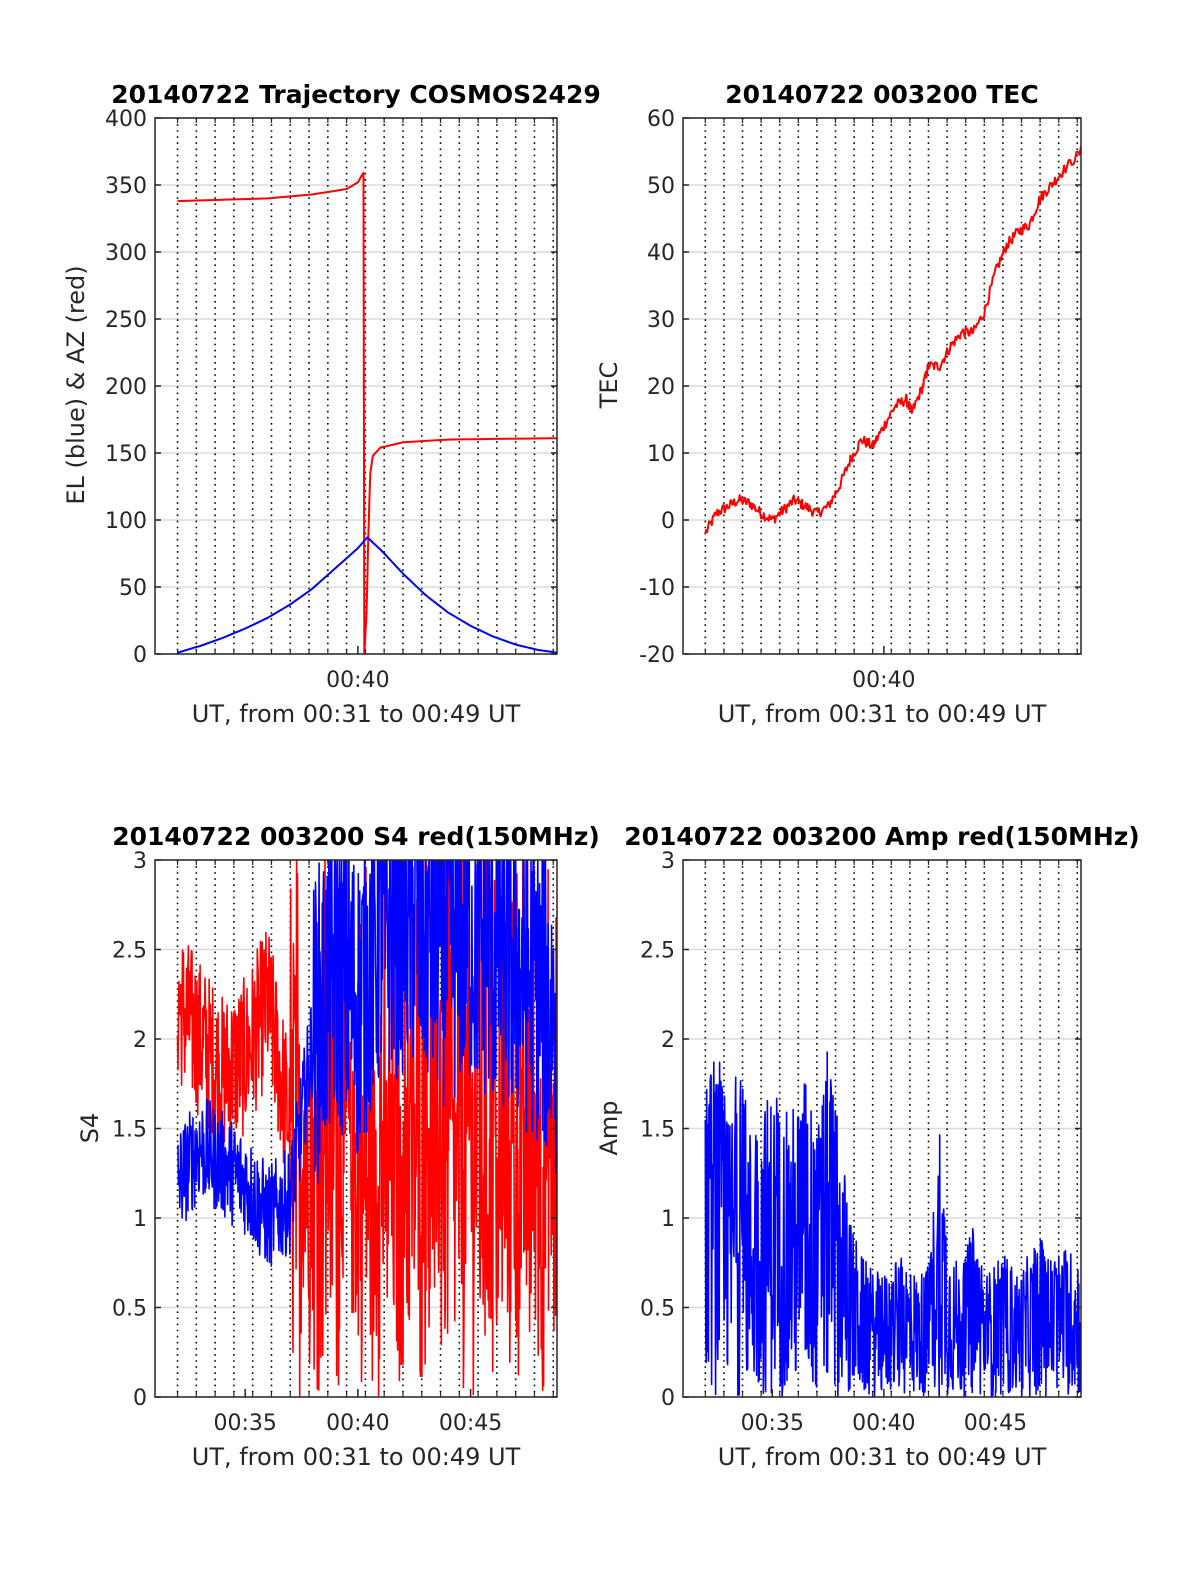 Image resolution: width=1200 pixels, height=1575 pixels. What do you see at coordinates (126, 119) in the screenshot?
I see `y-tick-label: 400` at bounding box center [126, 119].